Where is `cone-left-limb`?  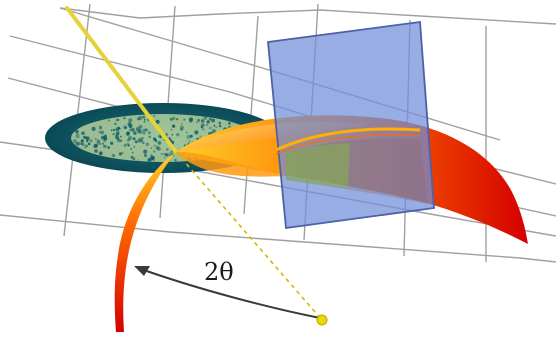
cone-left-limb is located at coordinates (145, 242).